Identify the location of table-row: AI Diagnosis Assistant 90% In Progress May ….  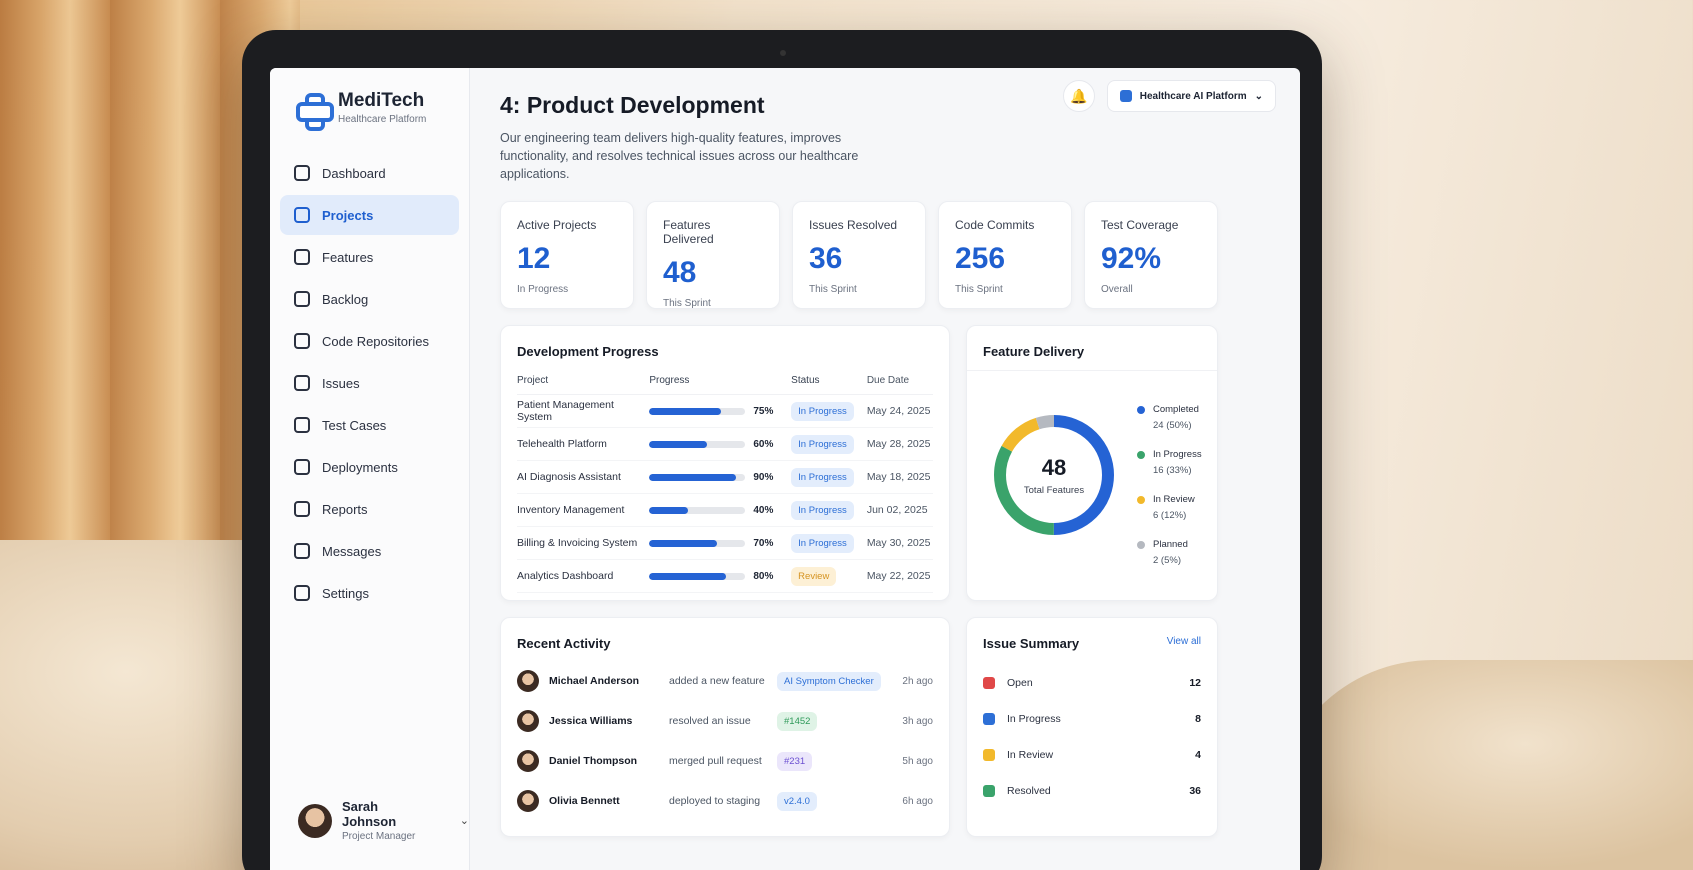
(725, 477).